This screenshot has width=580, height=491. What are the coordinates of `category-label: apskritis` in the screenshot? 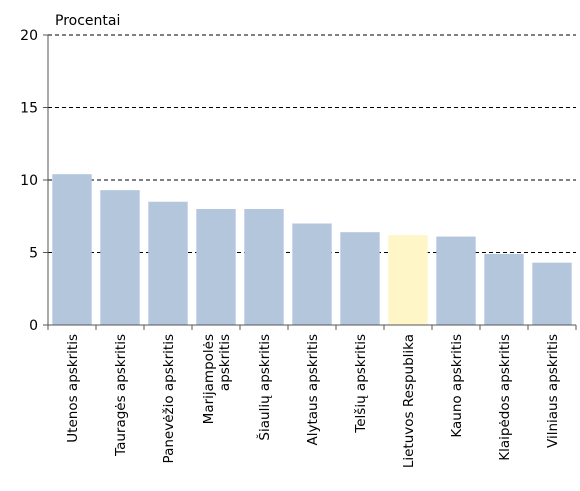 It's located at (225, 362).